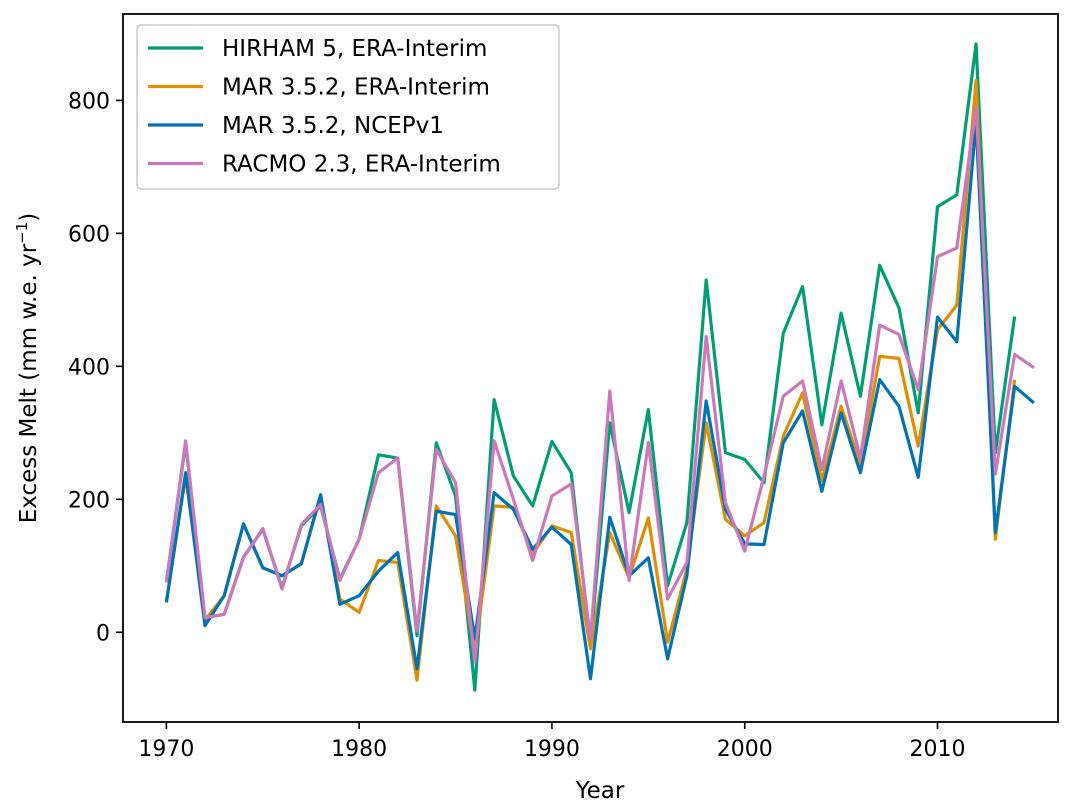 This screenshot has height=803, width=1067. What do you see at coordinates (89, 500) in the screenshot?
I see `y-tick-label: 200` at bounding box center [89, 500].